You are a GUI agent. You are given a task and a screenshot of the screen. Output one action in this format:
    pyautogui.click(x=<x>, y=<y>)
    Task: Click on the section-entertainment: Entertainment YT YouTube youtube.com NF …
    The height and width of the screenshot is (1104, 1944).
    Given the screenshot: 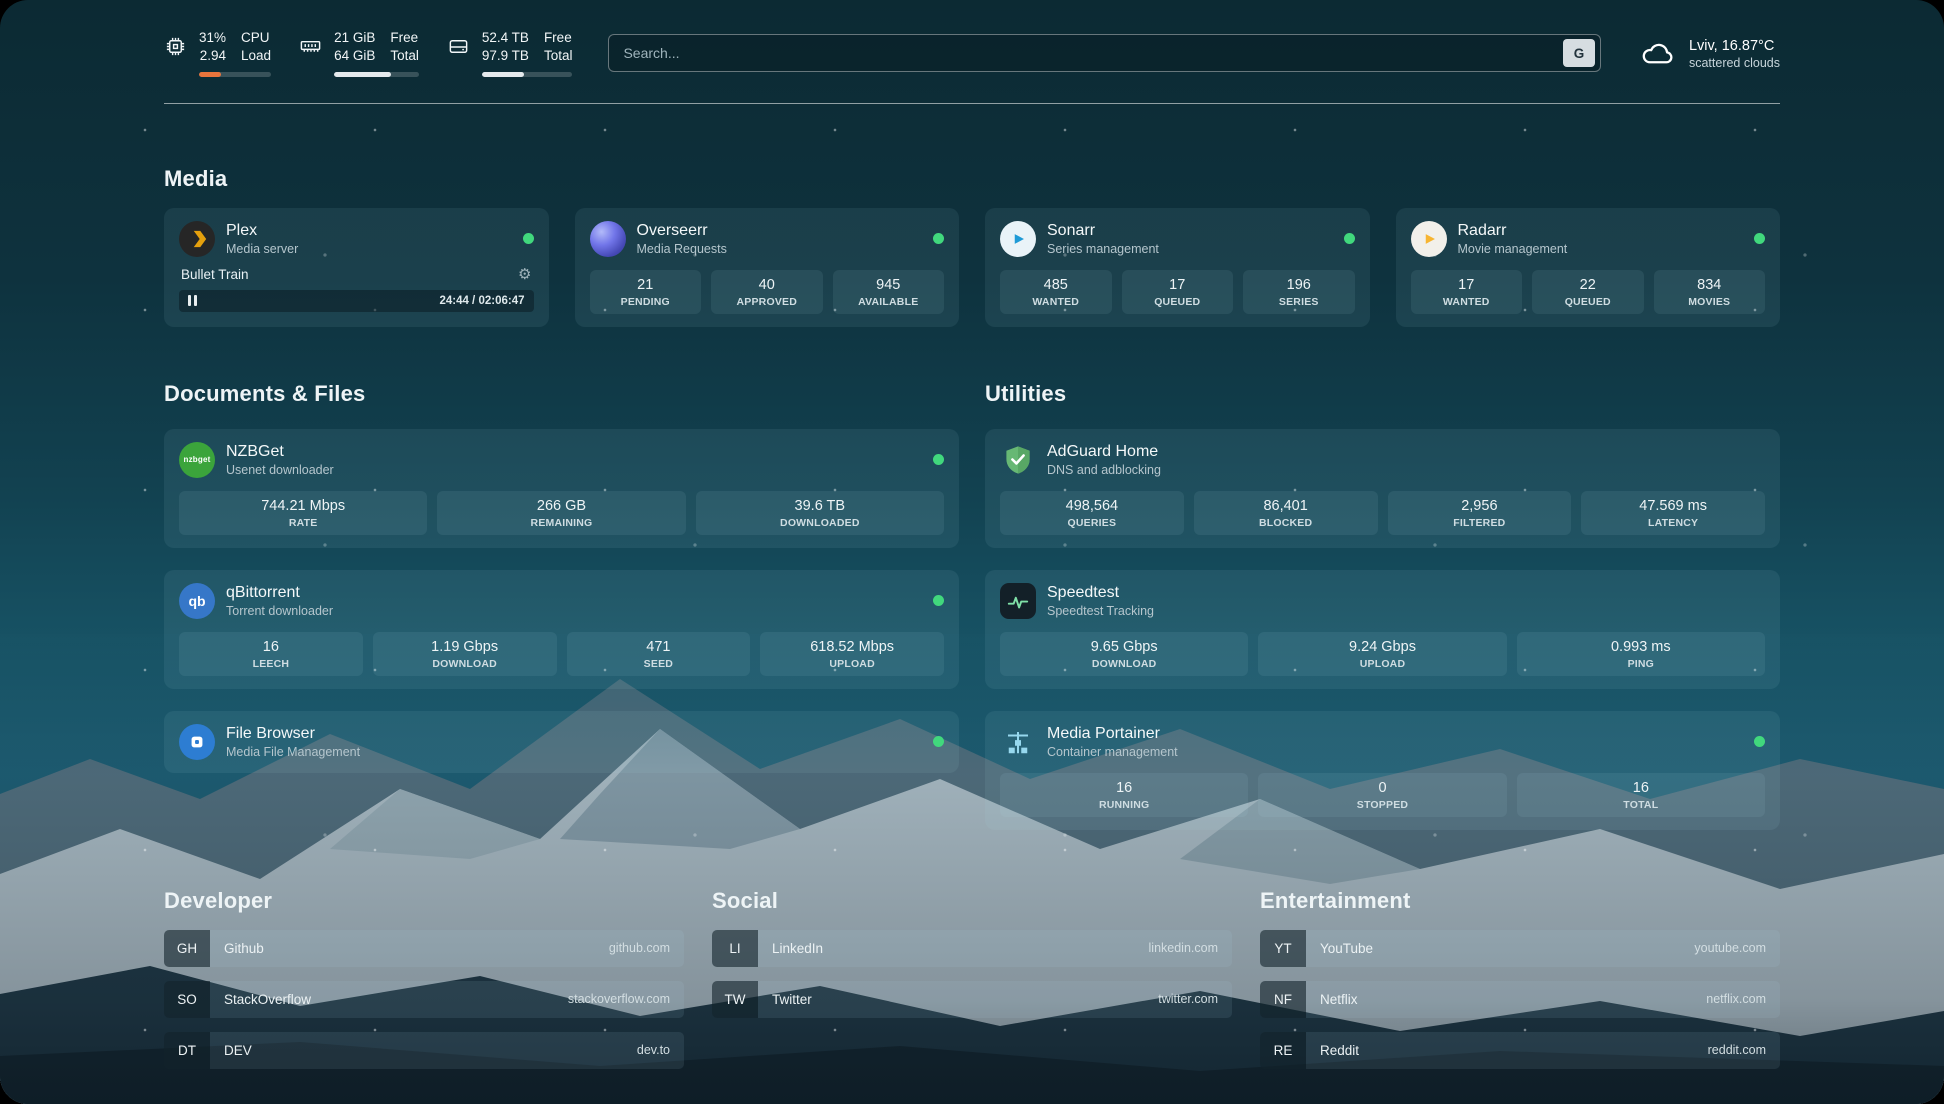 What is the action you would take?
    pyautogui.click(x=1520, y=978)
    